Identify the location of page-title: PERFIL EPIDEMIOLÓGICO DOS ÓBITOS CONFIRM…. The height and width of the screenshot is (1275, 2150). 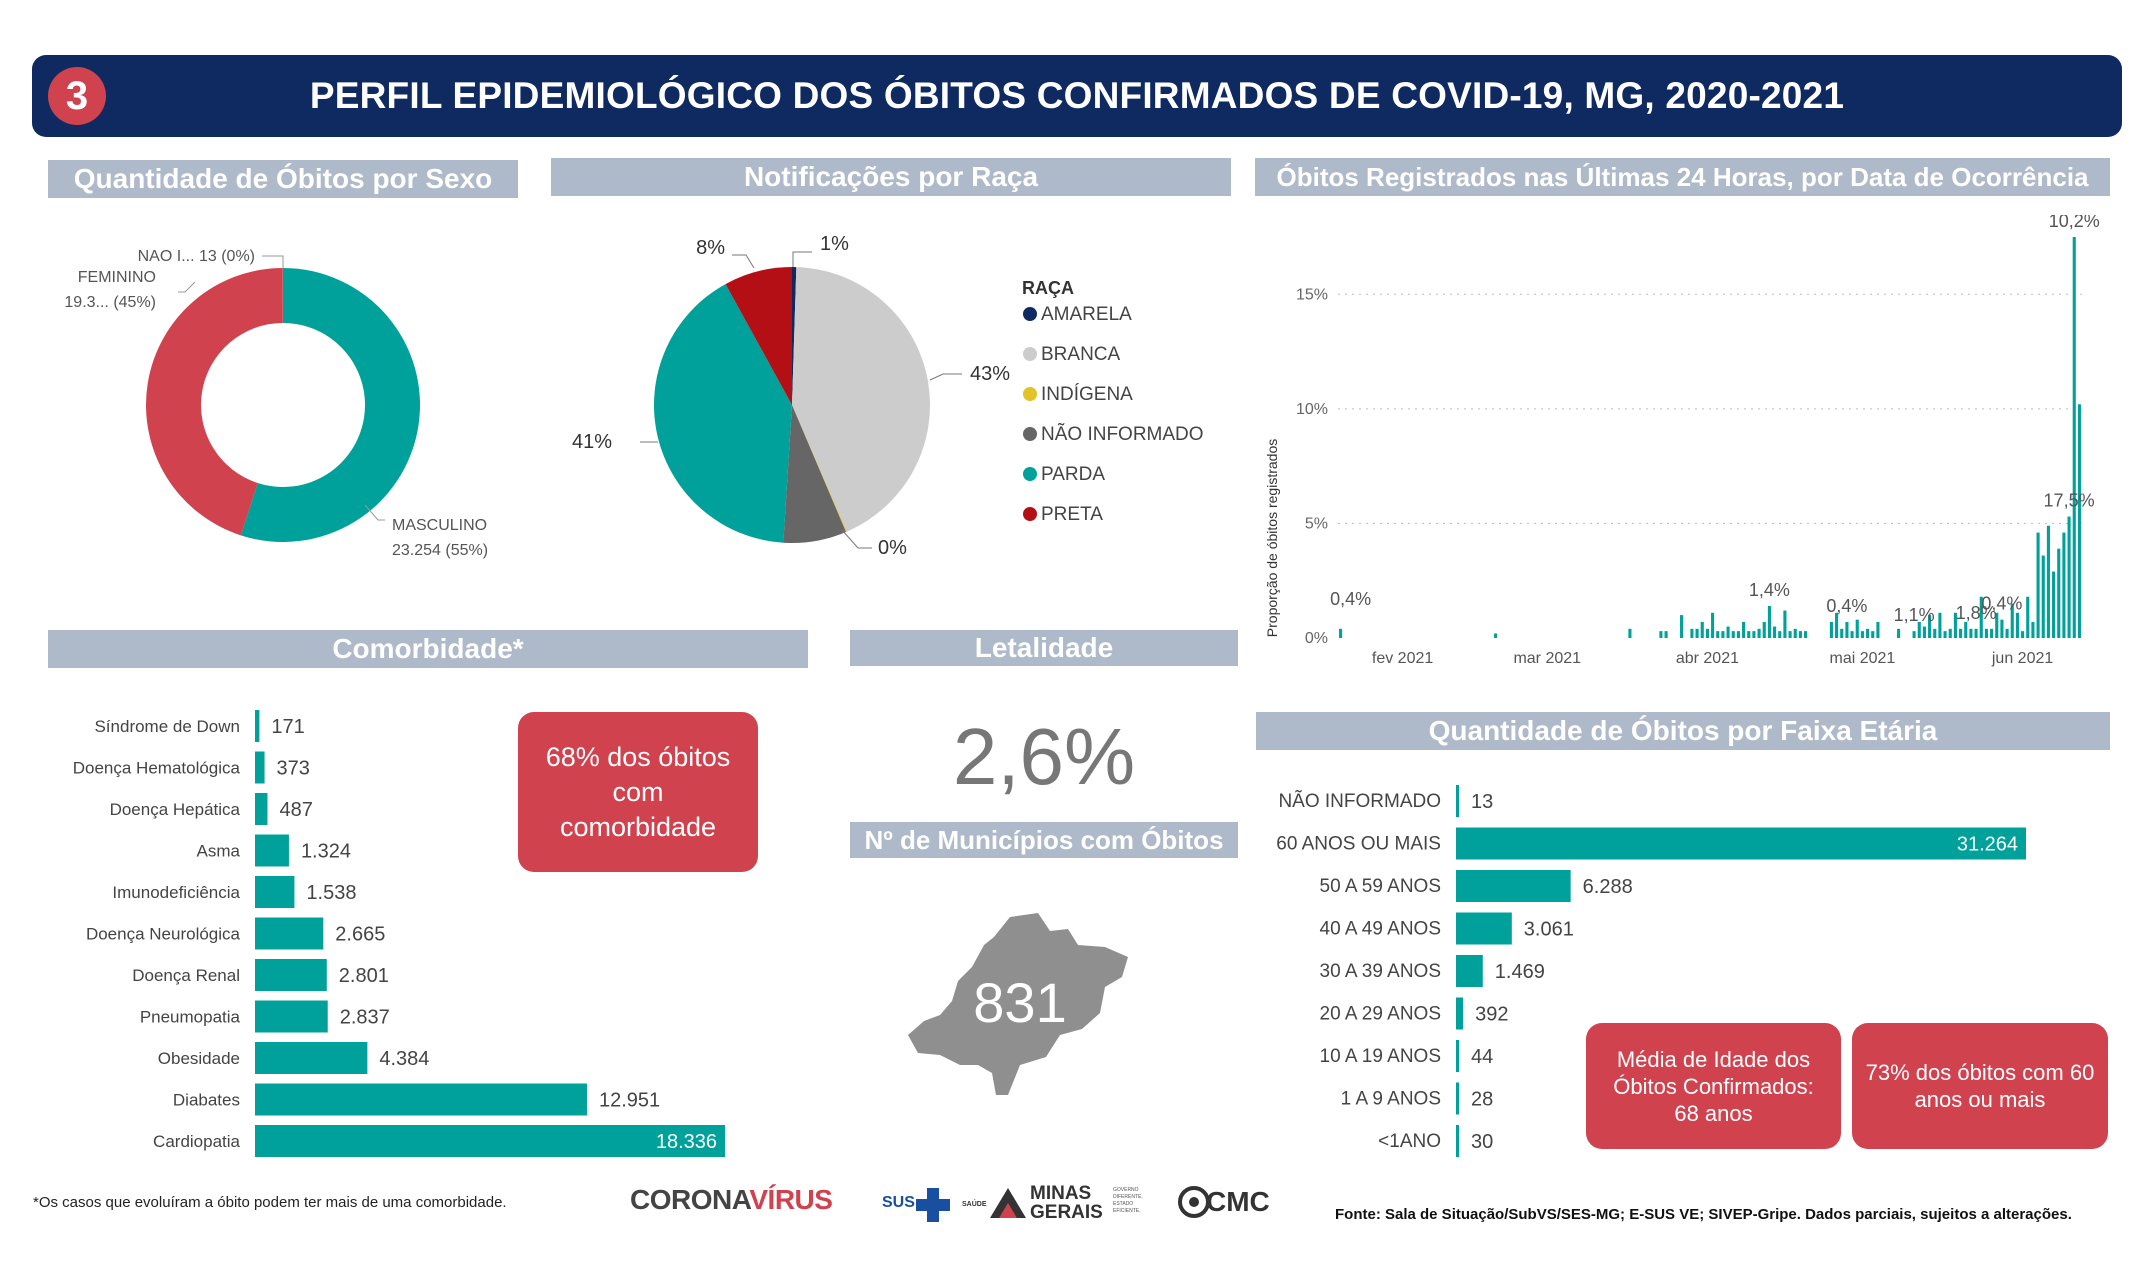
(1077, 95).